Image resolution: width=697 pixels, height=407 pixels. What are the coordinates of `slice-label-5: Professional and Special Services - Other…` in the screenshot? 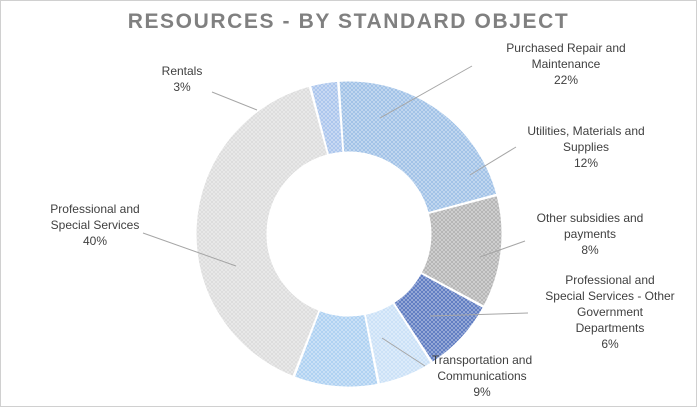 It's located at (609, 312).